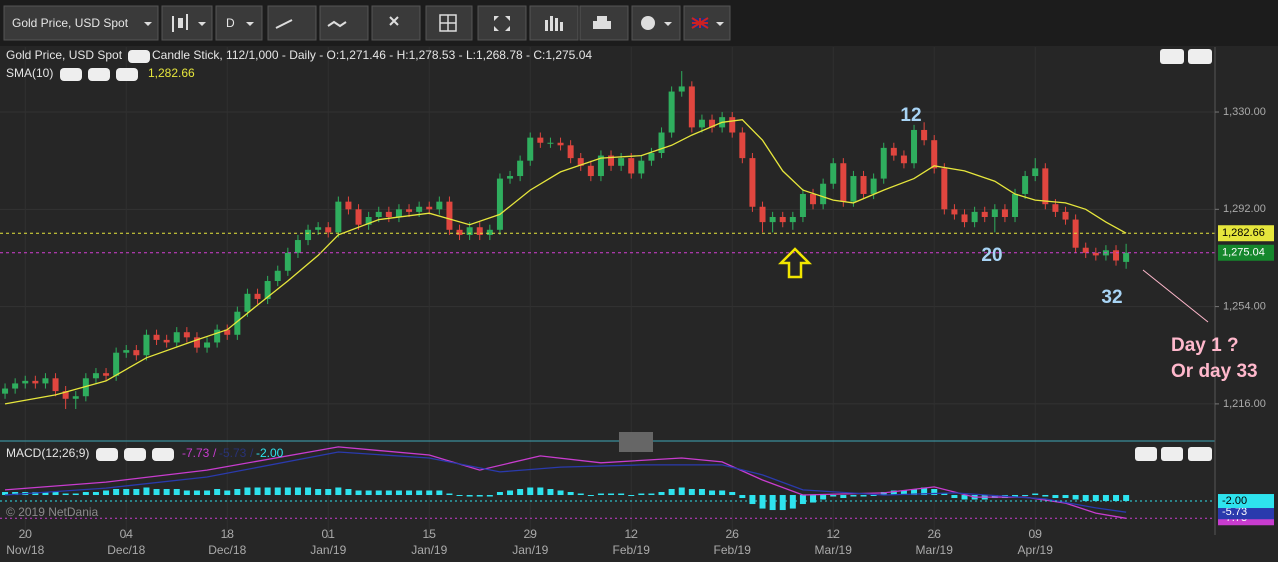 The image size is (1278, 562). I want to click on macd-title: MACD(12;26;9), so click(47, 453).